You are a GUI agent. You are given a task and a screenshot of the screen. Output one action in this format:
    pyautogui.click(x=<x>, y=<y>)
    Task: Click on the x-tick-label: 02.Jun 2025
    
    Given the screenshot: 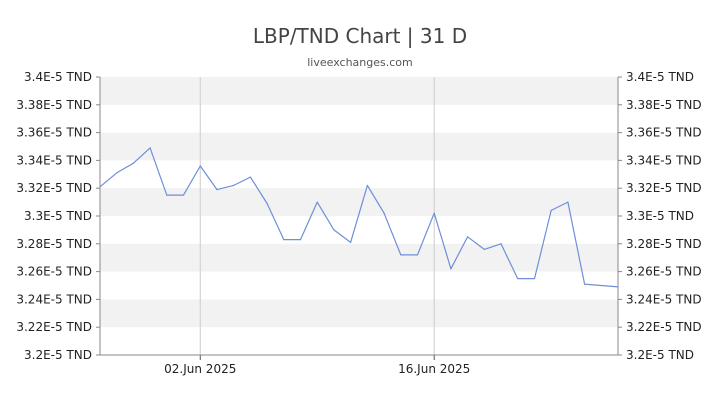 What is the action you would take?
    pyautogui.click(x=200, y=369)
    